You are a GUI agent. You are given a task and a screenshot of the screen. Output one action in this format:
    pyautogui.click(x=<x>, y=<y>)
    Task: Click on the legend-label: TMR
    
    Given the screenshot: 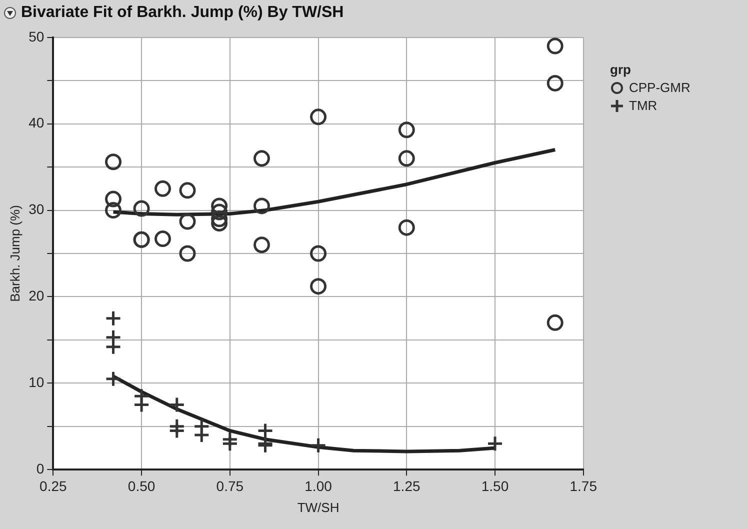 What is the action you would take?
    pyautogui.click(x=643, y=105)
    